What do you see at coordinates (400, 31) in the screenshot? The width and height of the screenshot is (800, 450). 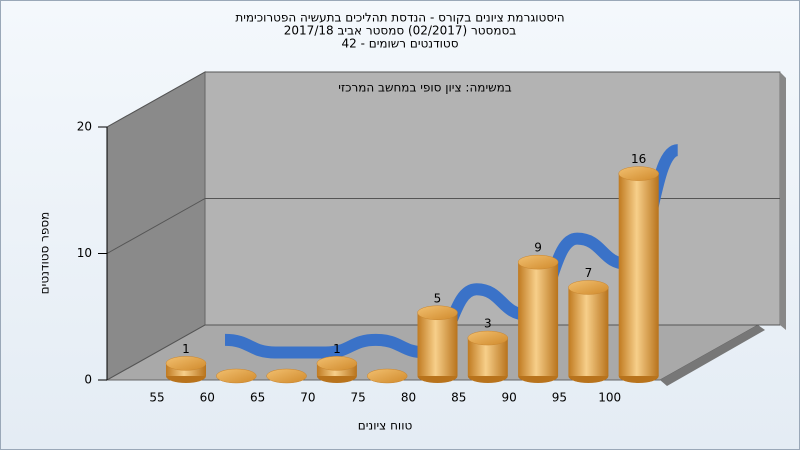 I see `chart-subtitle: בסמסטר (02/2017) סמסטר אביב 2017/18` at bounding box center [400, 31].